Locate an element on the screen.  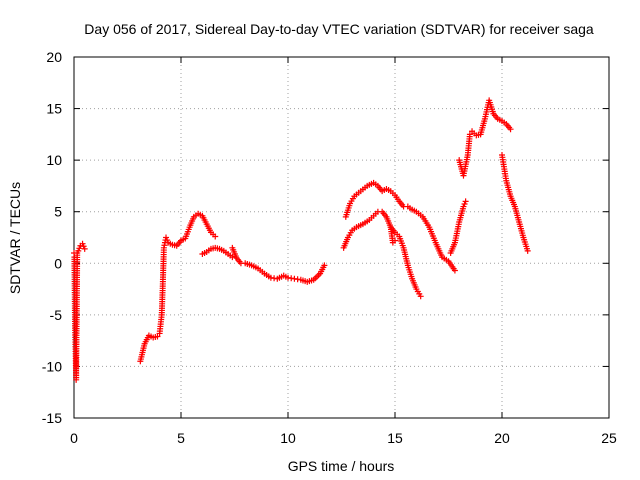
y-tick-label: 15 is located at coordinates (54, 109).